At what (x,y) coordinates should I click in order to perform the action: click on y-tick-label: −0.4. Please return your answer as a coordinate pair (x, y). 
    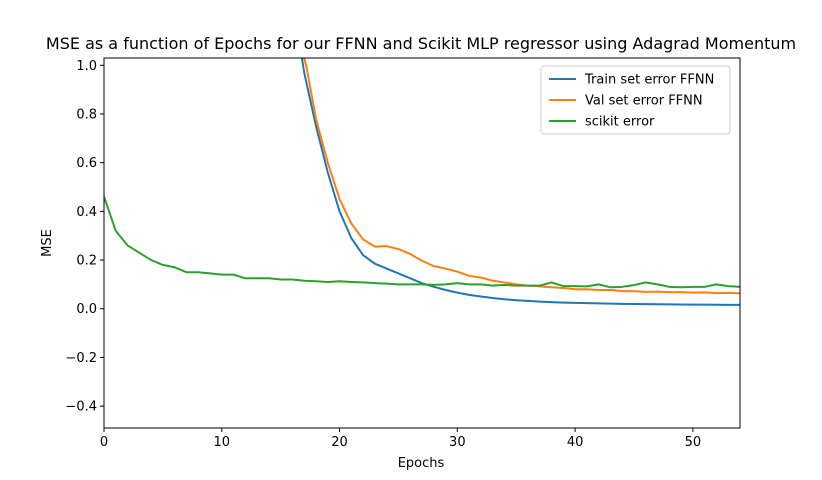
    Looking at the image, I should click on (81, 407).